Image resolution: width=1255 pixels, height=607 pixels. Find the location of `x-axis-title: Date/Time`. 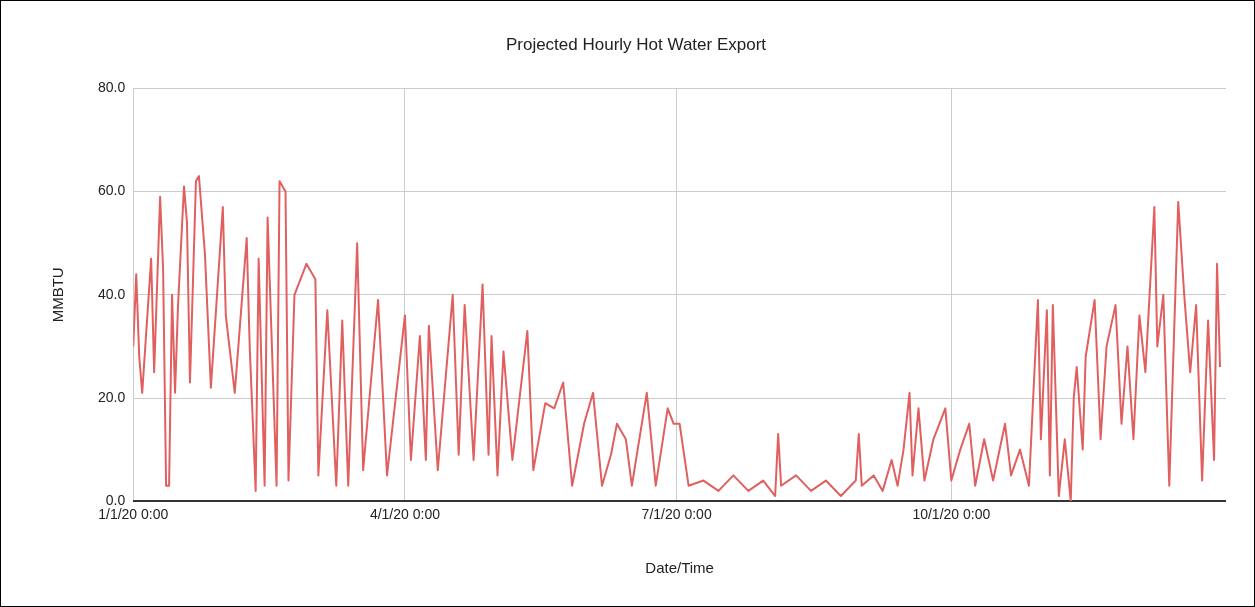

x-axis-title: Date/Time is located at coordinates (679, 568).